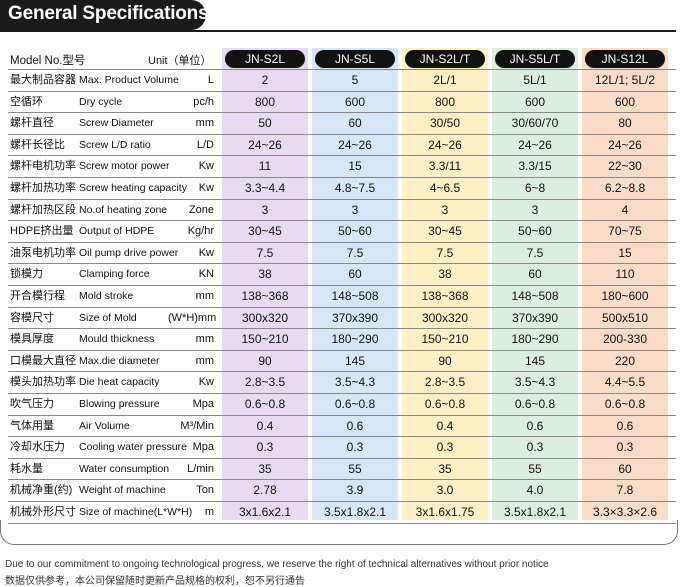 The width and height of the screenshot is (680, 587). Describe the element at coordinates (265, 123) in the screenshot. I see `spec-value: 50` at that location.